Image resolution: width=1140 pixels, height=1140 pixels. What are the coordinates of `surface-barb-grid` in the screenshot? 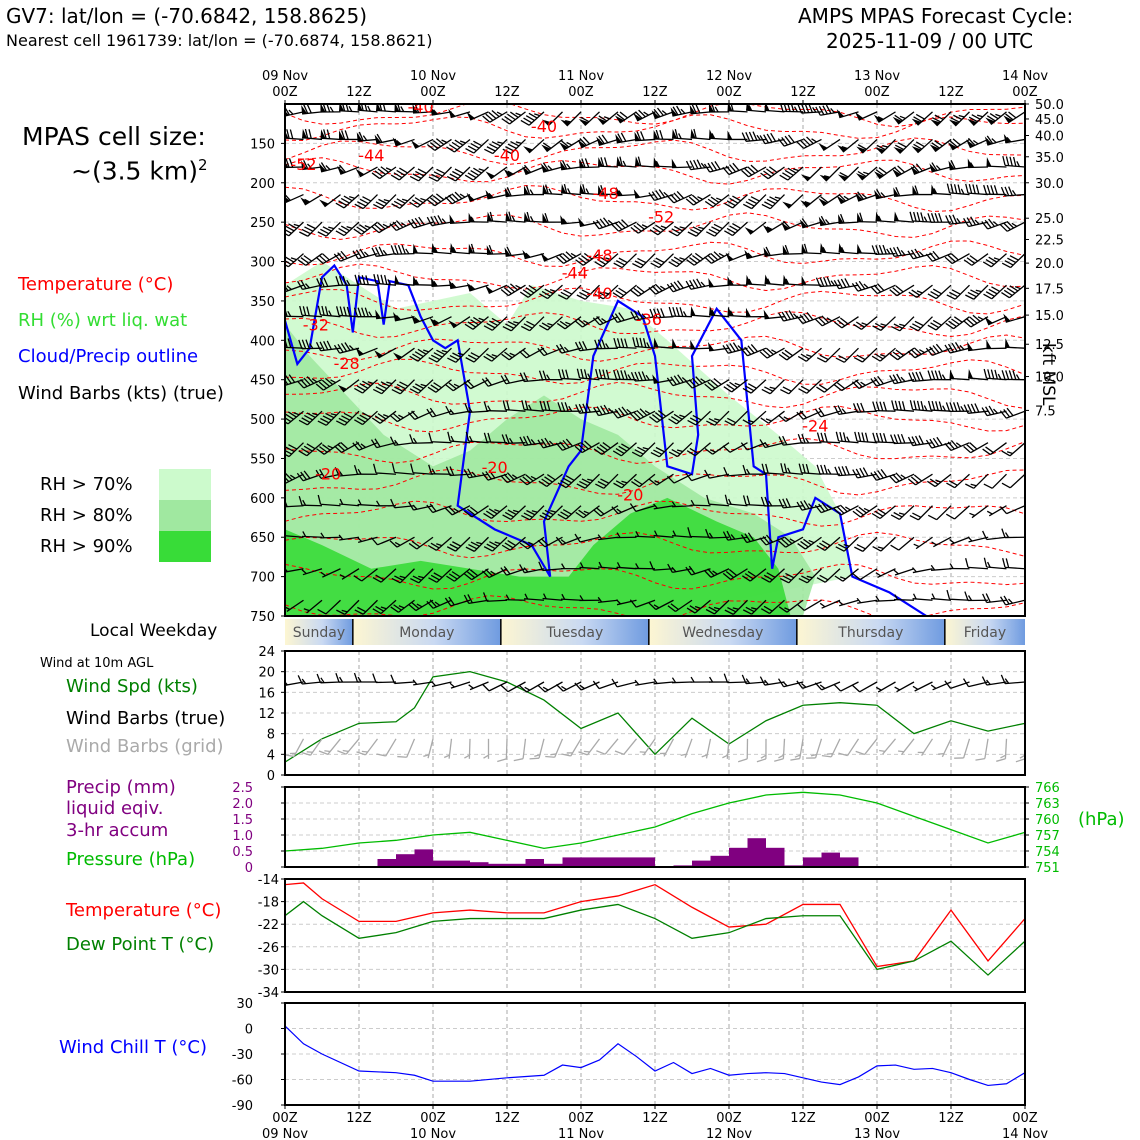 It's located at (814, 748).